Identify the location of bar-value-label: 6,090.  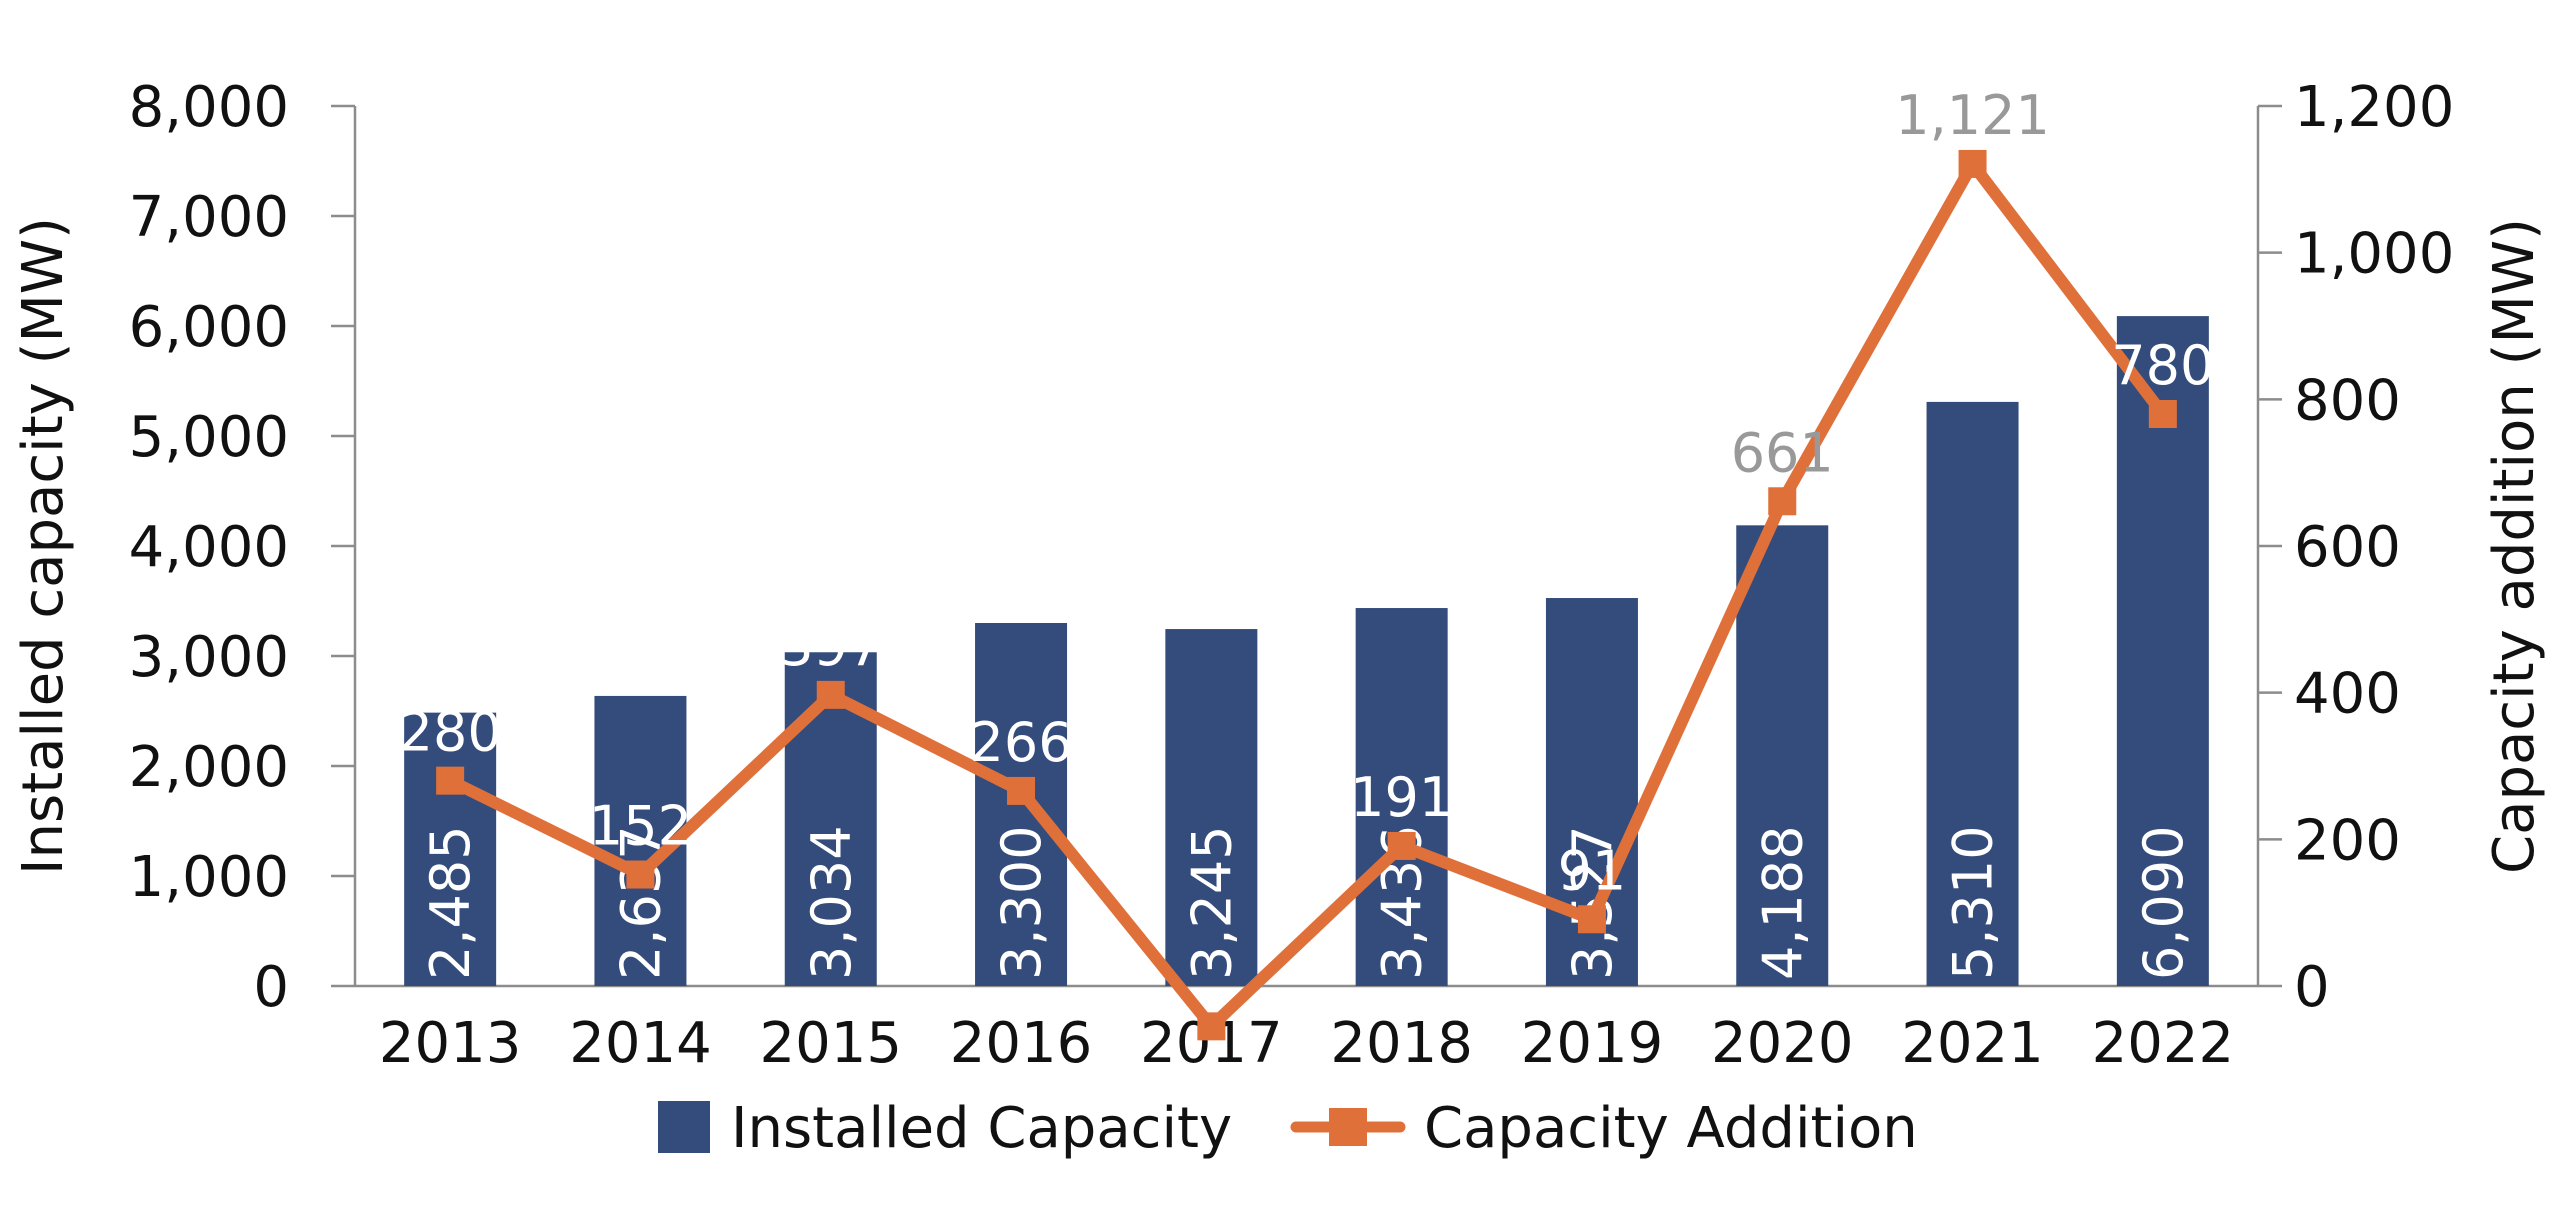
(2163, 902).